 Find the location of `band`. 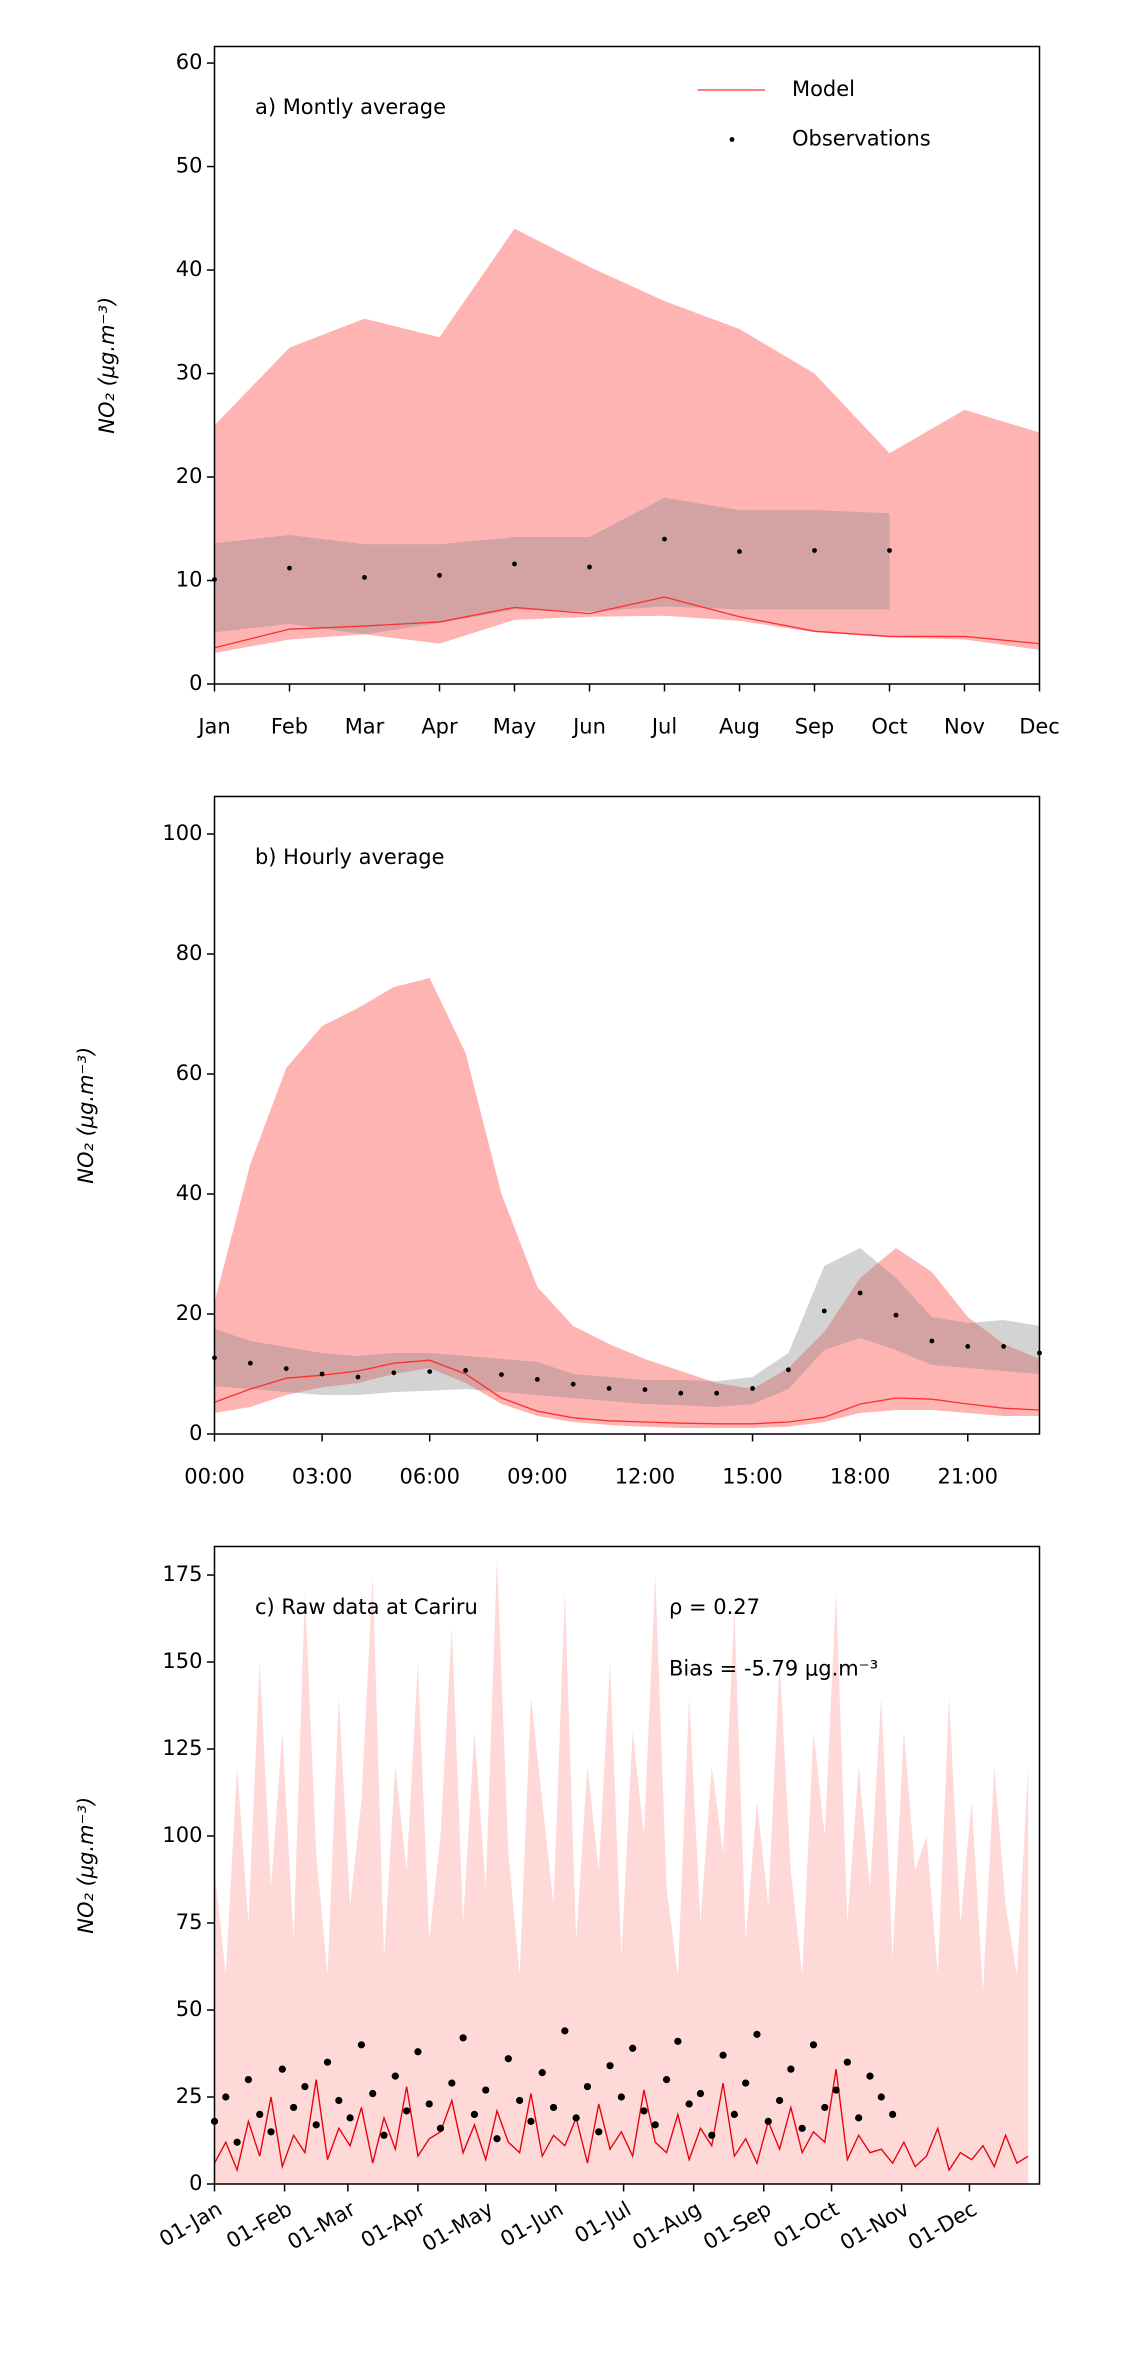

band is located at coordinates (627, 1202).